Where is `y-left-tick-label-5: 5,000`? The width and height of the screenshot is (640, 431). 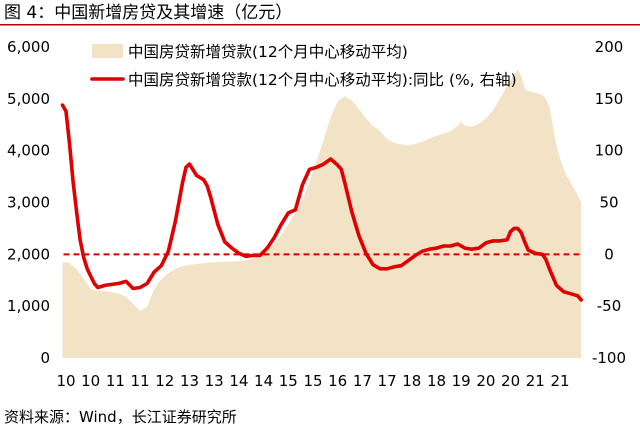
y-left-tick-label-5: 5,000 is located at coordinates (28, 99).